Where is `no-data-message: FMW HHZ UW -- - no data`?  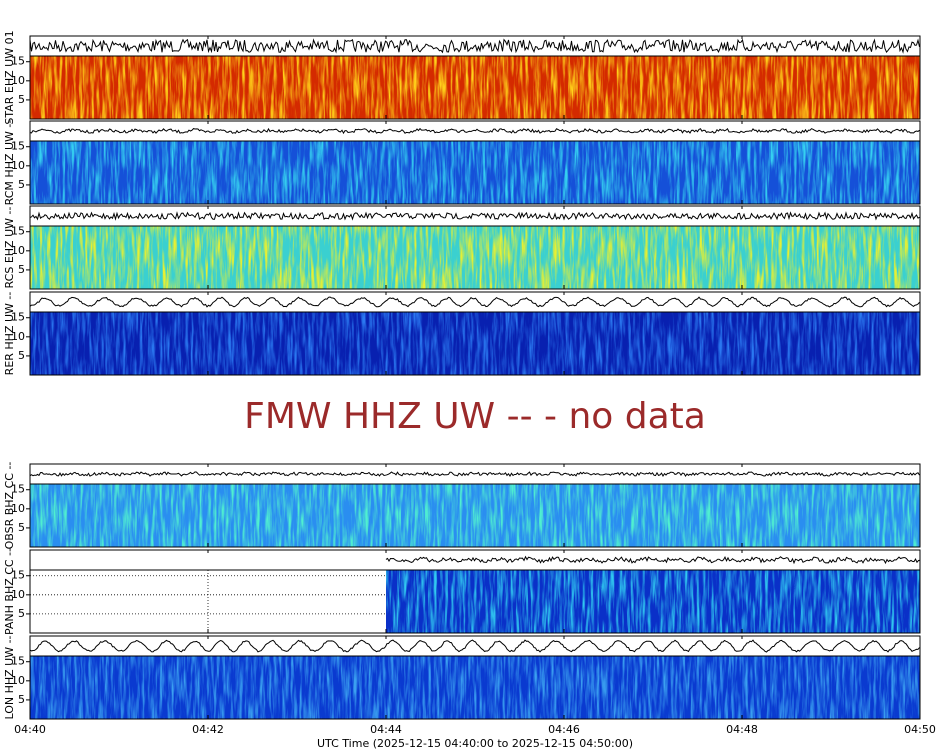
no-data-message: FMW HHZ UW -- - no data is located at coordinates (475, 416).